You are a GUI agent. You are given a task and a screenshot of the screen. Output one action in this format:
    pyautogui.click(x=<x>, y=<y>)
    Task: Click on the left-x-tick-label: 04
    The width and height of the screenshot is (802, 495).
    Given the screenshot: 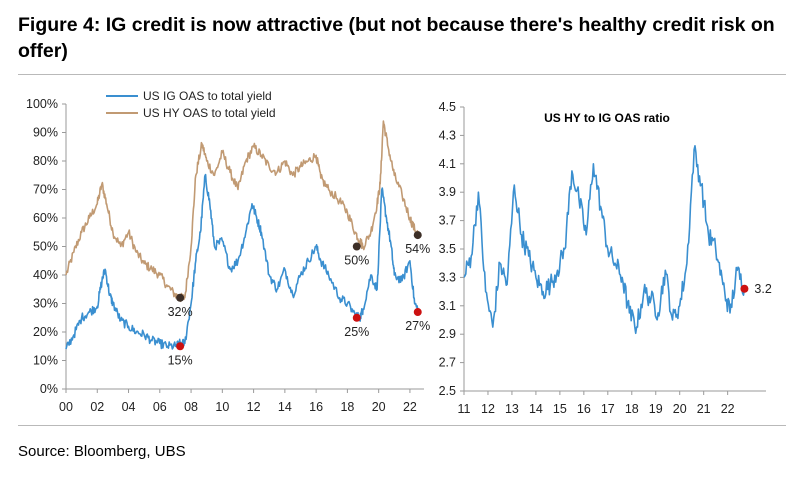 What is the action you would take?
    pyautogui.click(x=129, y=407)
    